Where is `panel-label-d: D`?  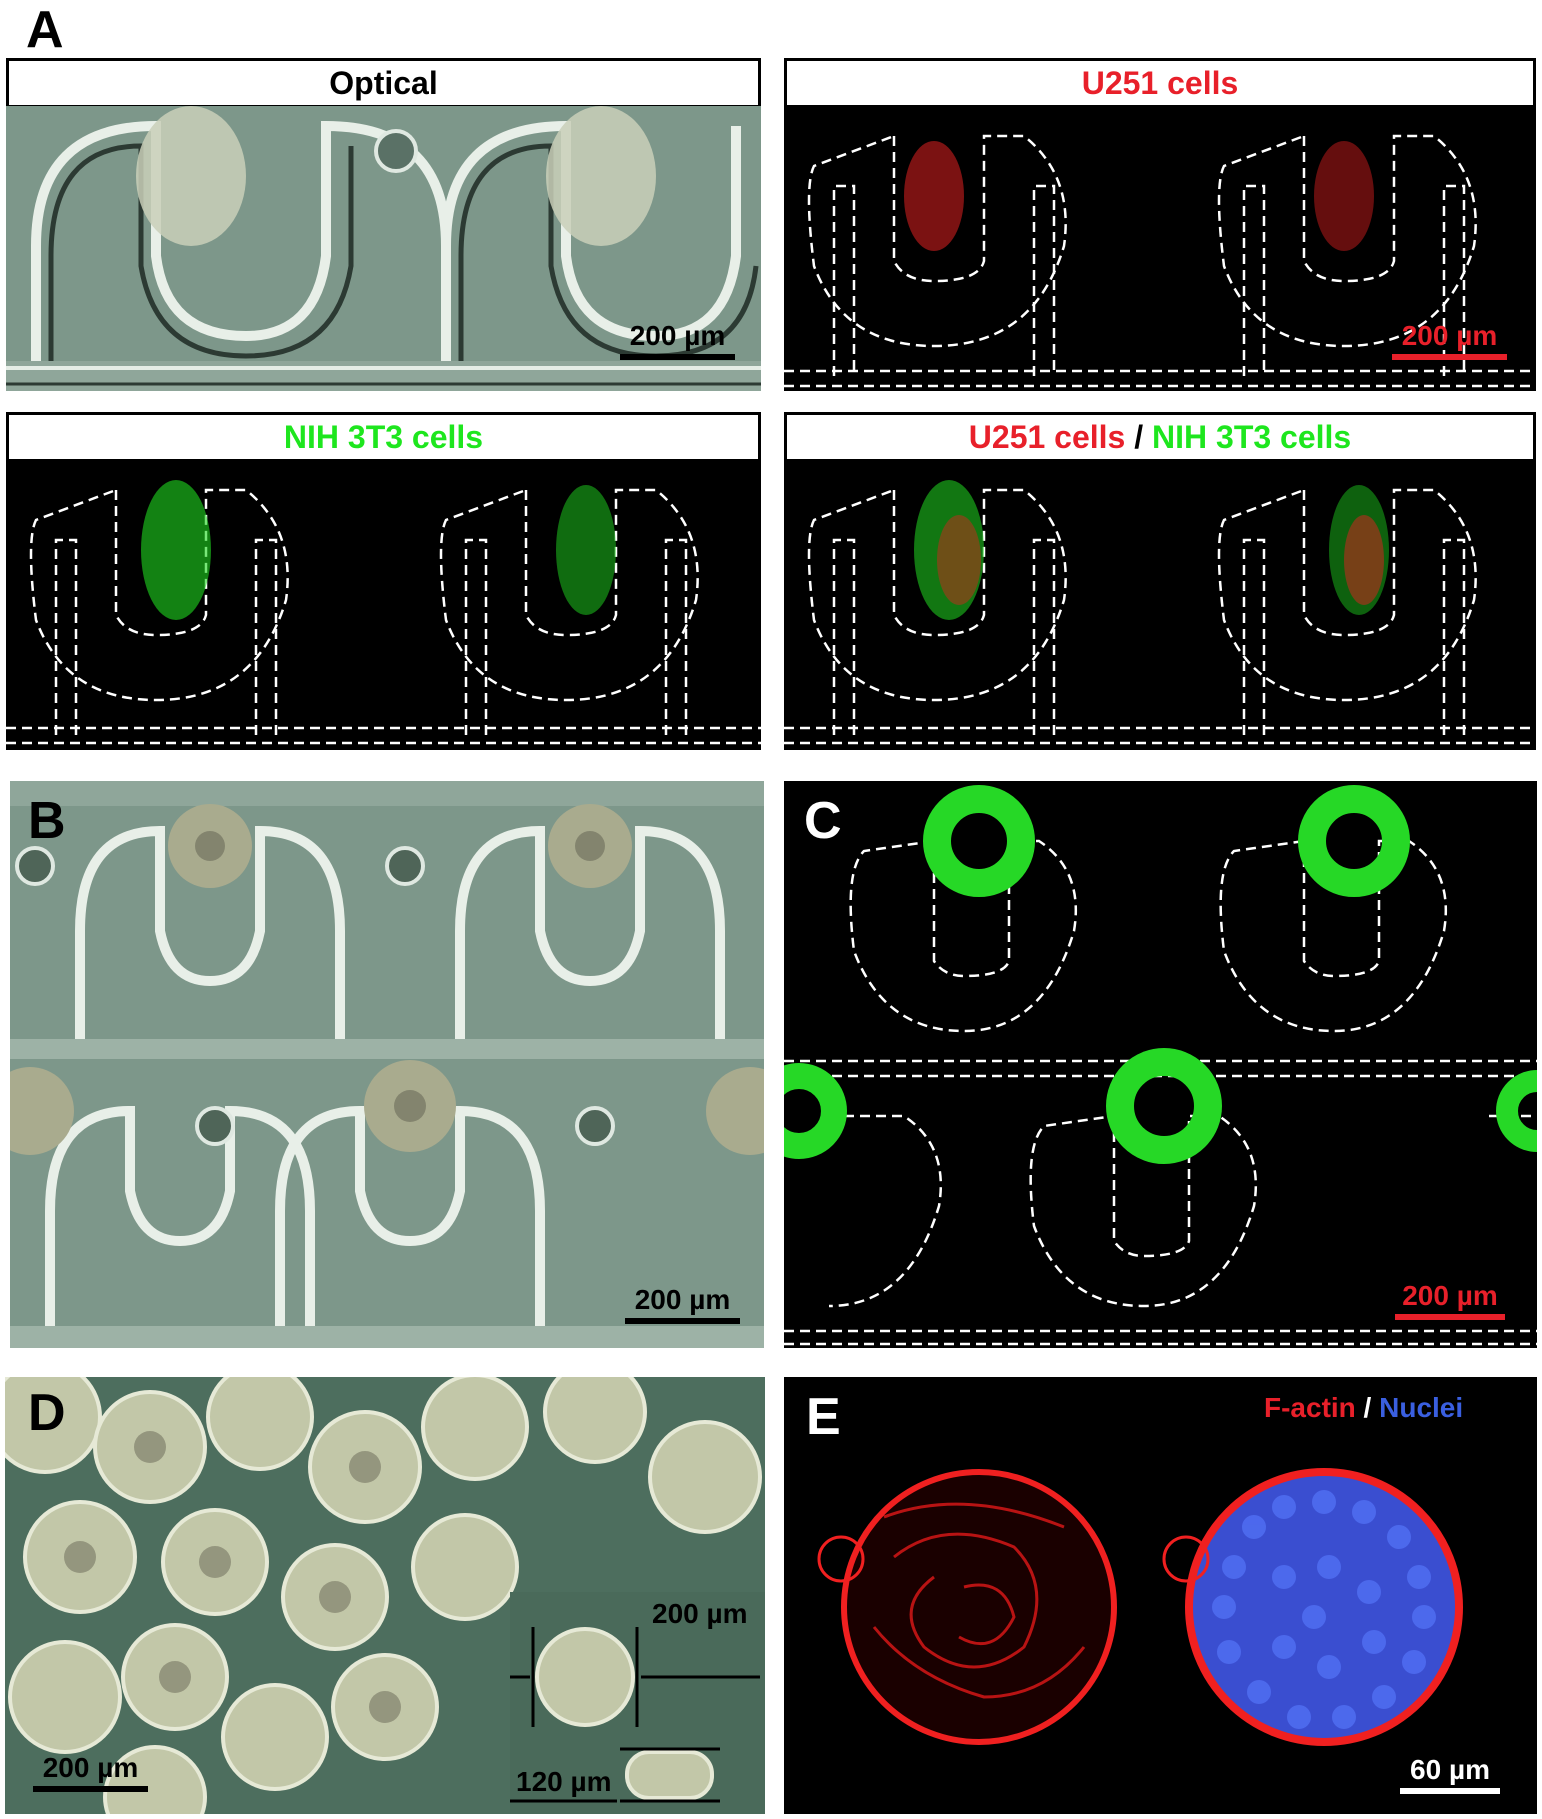 panel-label-d: D is located at coordinates (47, 1413).